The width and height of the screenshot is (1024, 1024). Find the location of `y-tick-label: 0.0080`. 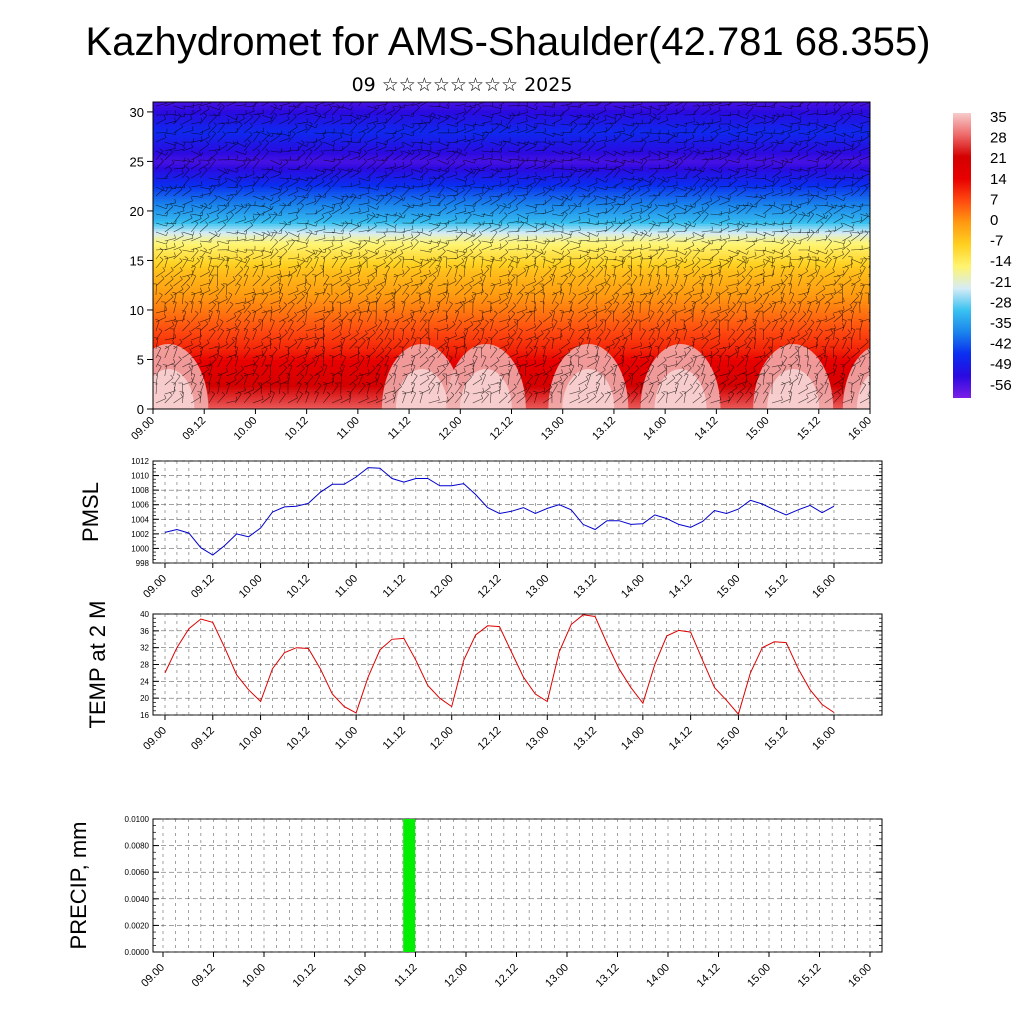

y-tick-label: 0.0080 is located at coordinates (137, 846).